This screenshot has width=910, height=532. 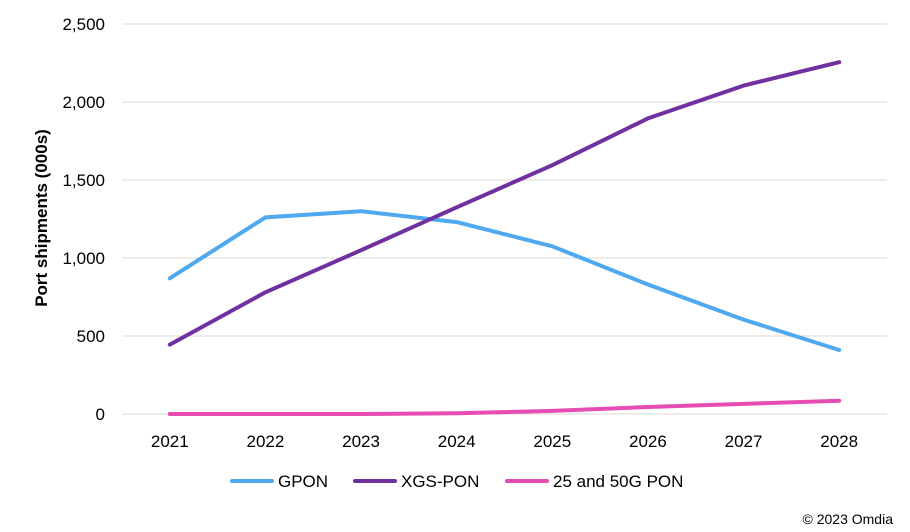 What do you see at coordinates (83, 258) in the screenshot?
I see `y-tick-label: 1,000` at bounding box center [83, 258].